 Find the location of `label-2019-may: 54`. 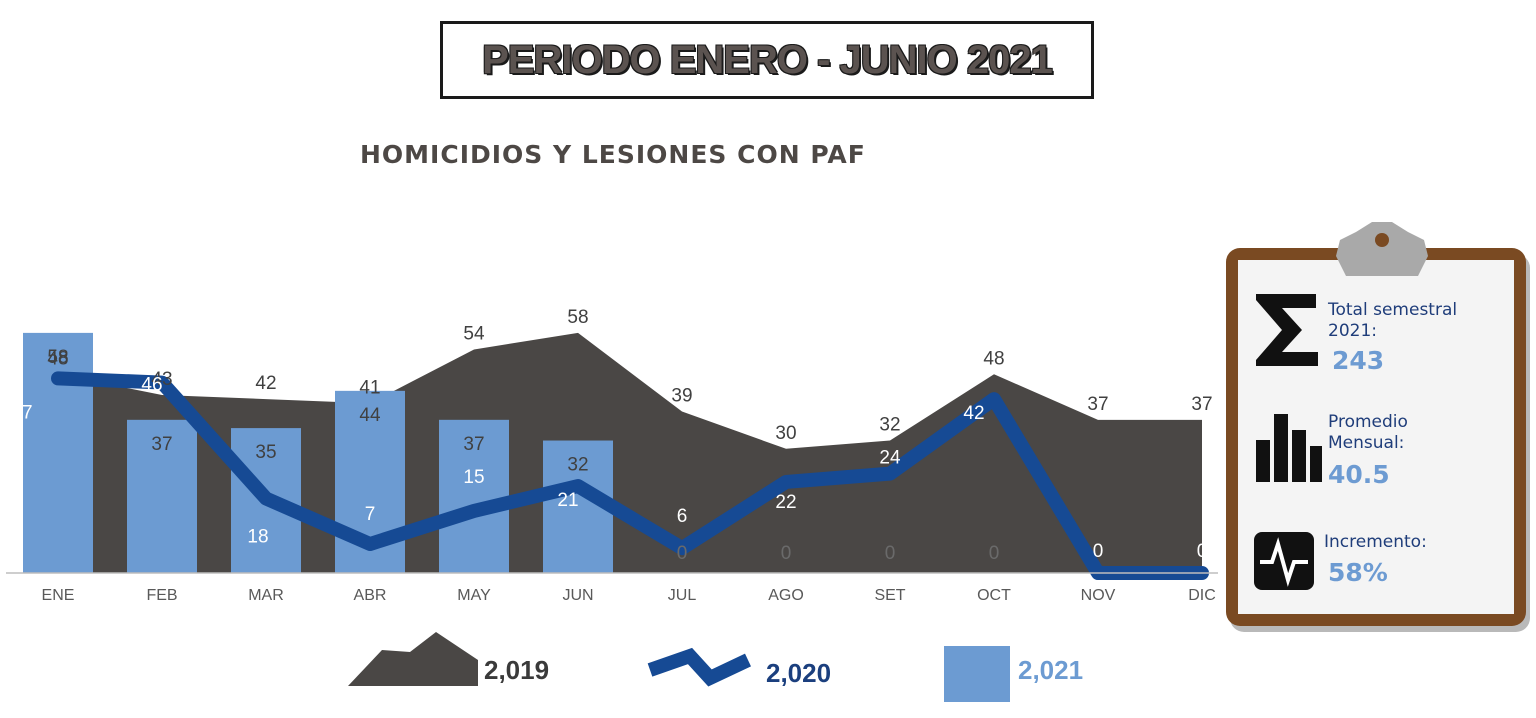

label-2019-may: 54 is located at coordinates (474, 333).